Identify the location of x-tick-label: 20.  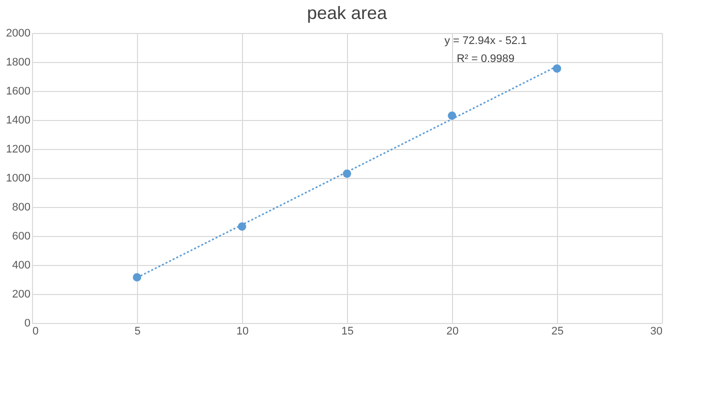
(452, 332).